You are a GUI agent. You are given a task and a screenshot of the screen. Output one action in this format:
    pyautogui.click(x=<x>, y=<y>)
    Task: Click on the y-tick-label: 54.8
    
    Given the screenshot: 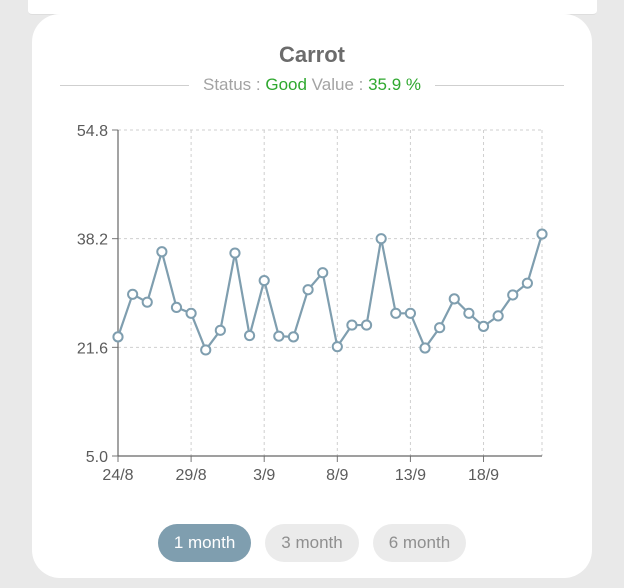 What is the action you would take?
    pyautogui.click(x=92, y=131)
    